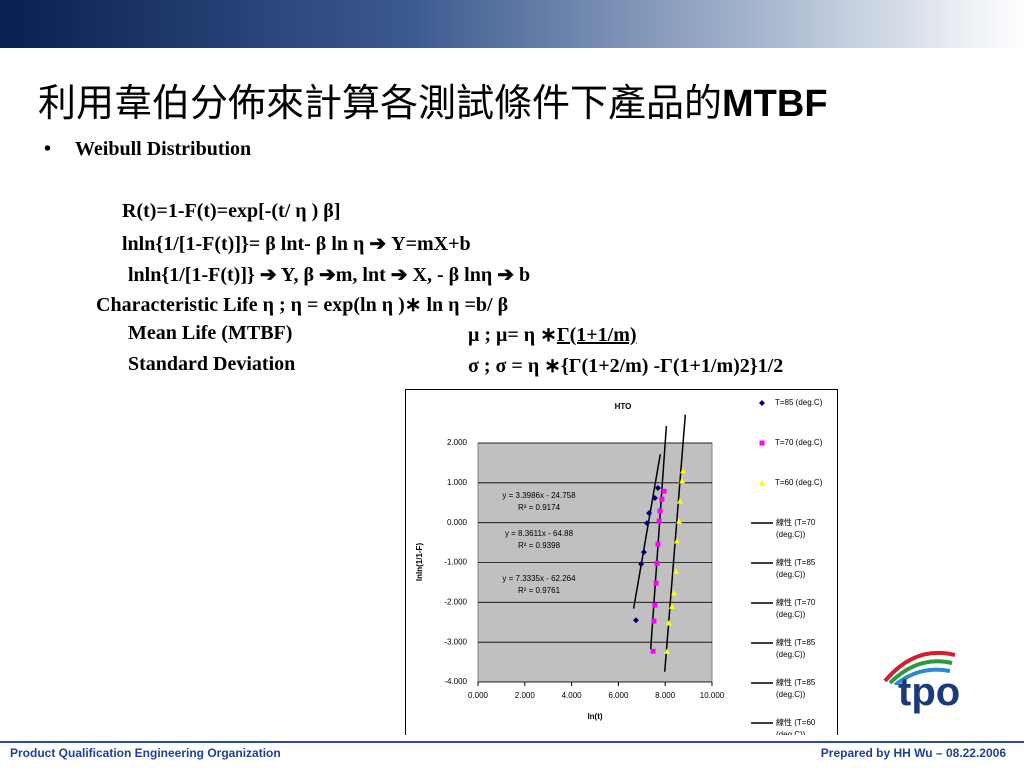 The height and width of the screenshot is (768, 1024). What do you see at coordinates (775, 104) in the screenshot?
I see `title-latin: MTBF` at bounding box center [775, 104].